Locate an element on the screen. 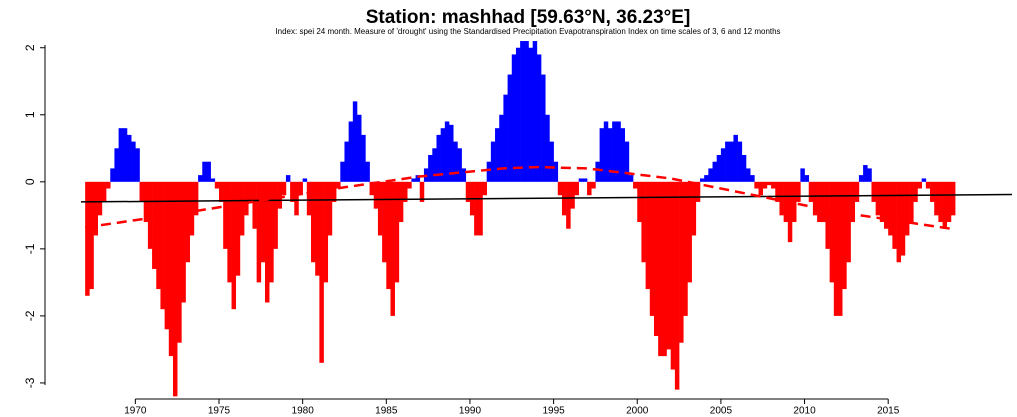  x-tick-label: 1995 is located at coordinates (553, 411).